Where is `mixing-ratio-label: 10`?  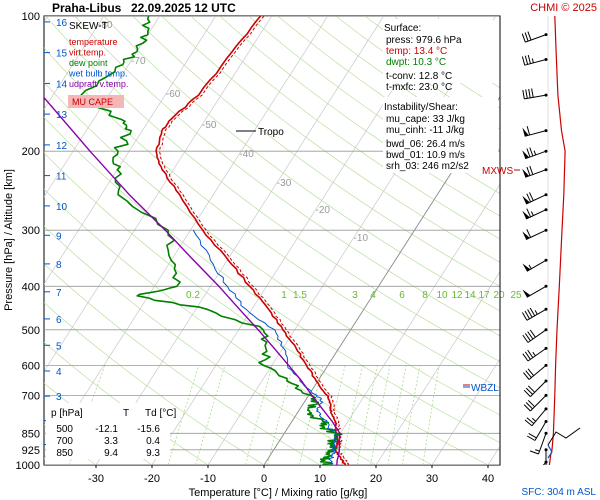
mixing-ratio-label: 10 is located at coordinates (442, 295).